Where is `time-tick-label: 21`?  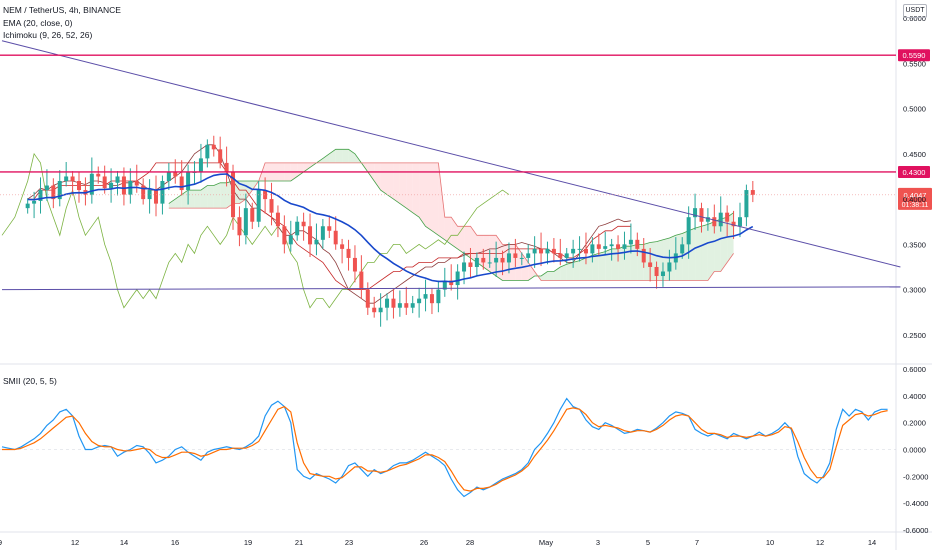 time-tick-label: 21 is located at coordinates (299, 542).